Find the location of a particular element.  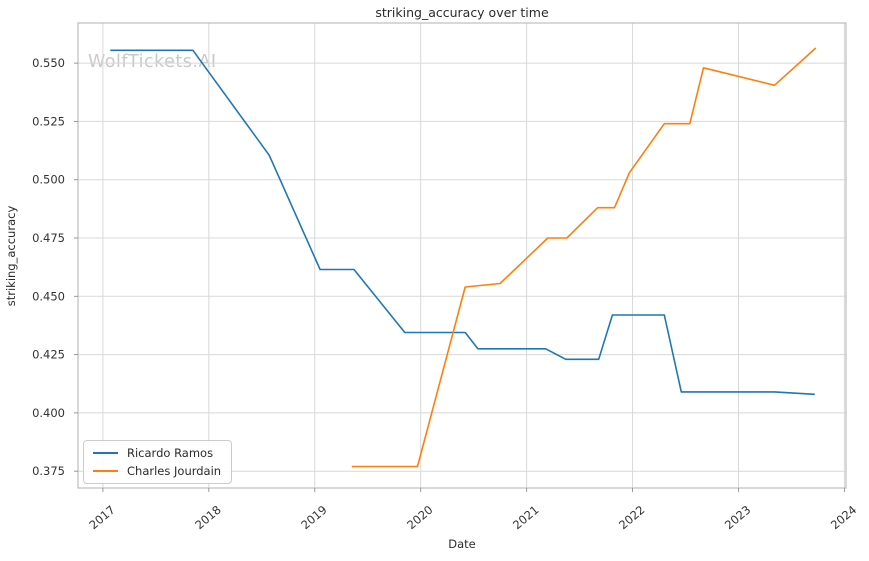

x-tick-label: 2024 is located at coordinates (843, 518).